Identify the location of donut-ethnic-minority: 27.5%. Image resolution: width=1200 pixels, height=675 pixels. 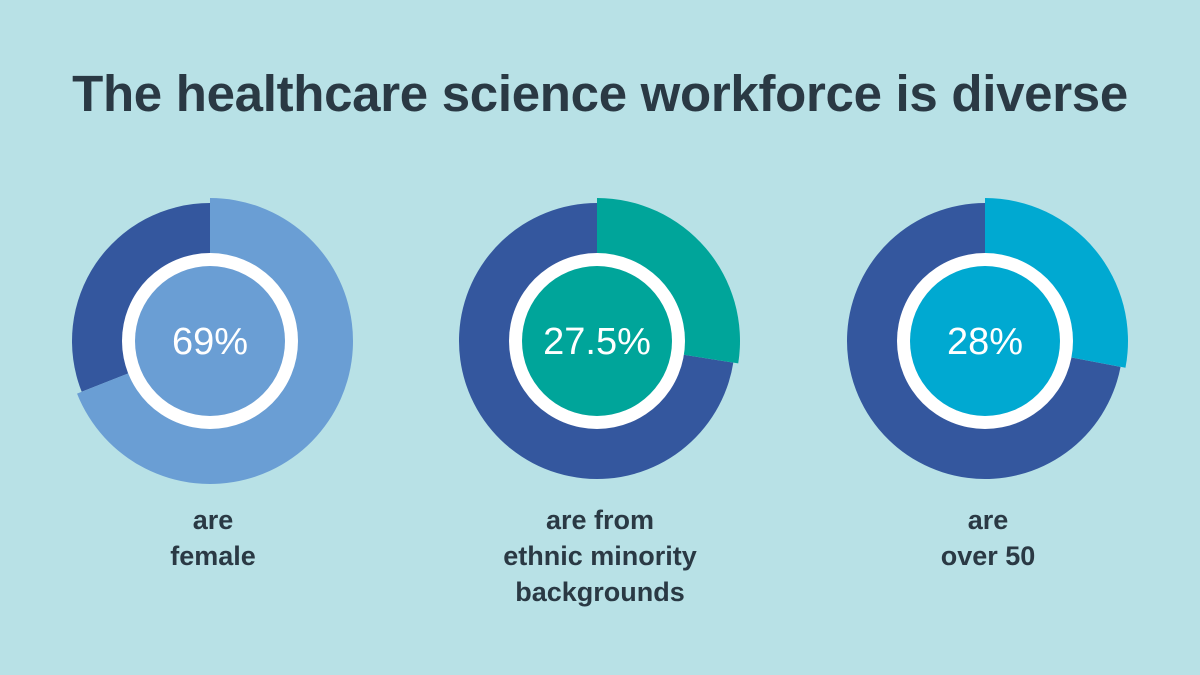
(599, 338).